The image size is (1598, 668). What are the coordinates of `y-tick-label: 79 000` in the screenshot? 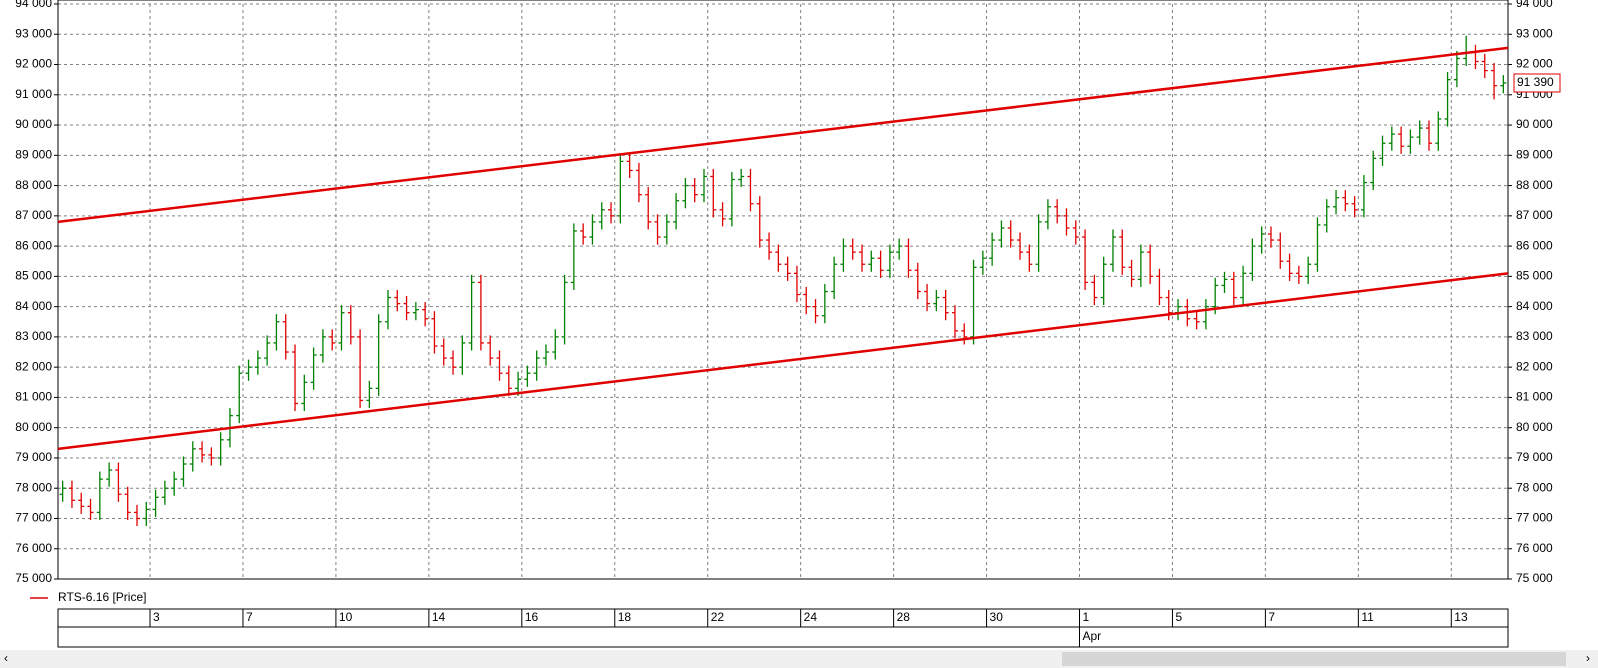 It's located at (33, 457).